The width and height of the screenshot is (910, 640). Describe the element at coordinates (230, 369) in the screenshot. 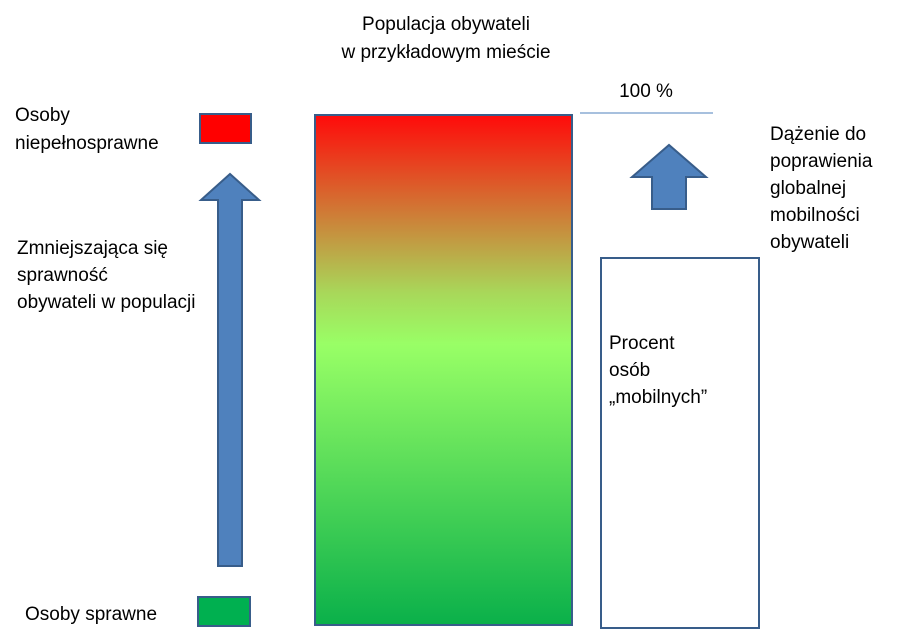

I see `left-arrow` at that location.